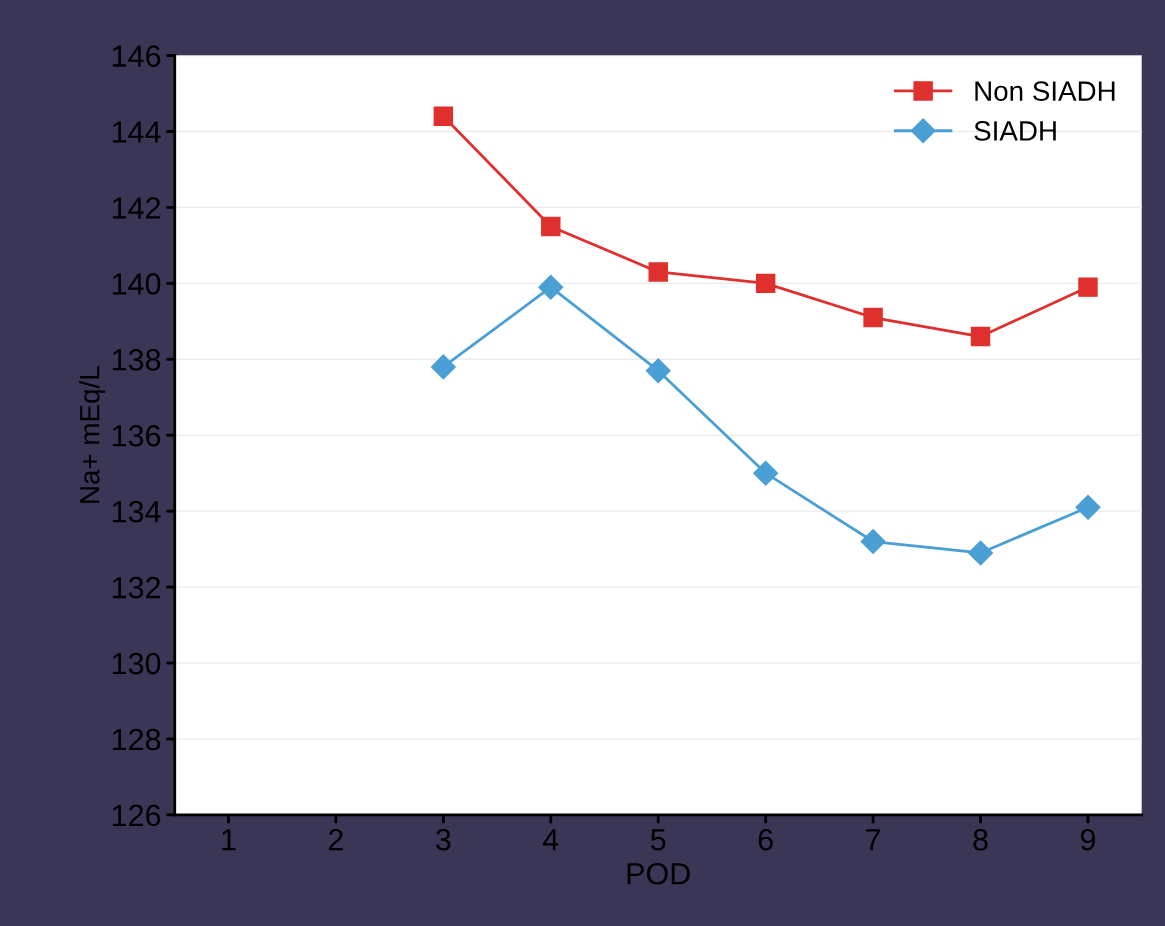 The width and height of the screenshot is (1165, 926). I want to click on y-tick-label: 132, so click(136, 587).